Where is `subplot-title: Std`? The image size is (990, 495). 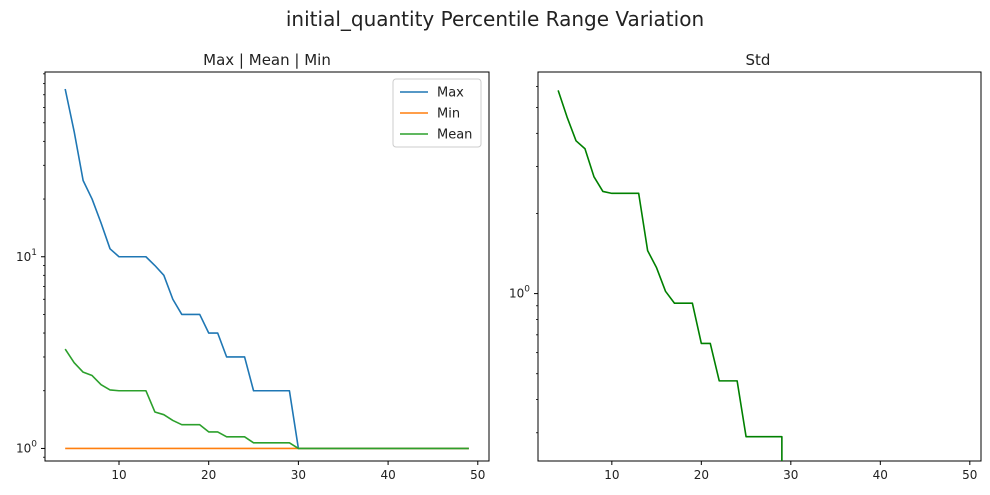
subplot-title: Std is located at coordinates (758, 60).